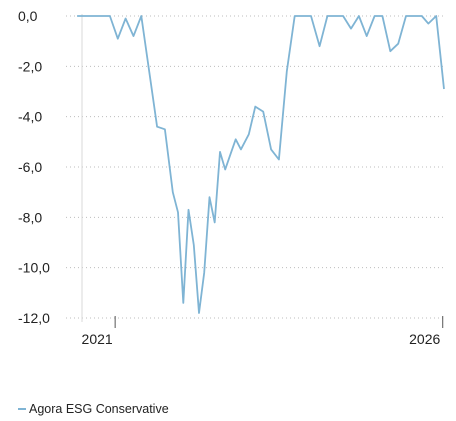 This screenshot has height=421, width=456. Describe the element at coordinates (99, 409) in the screenshot. I see `legend-label: Agora ESG Conservative` at that location.